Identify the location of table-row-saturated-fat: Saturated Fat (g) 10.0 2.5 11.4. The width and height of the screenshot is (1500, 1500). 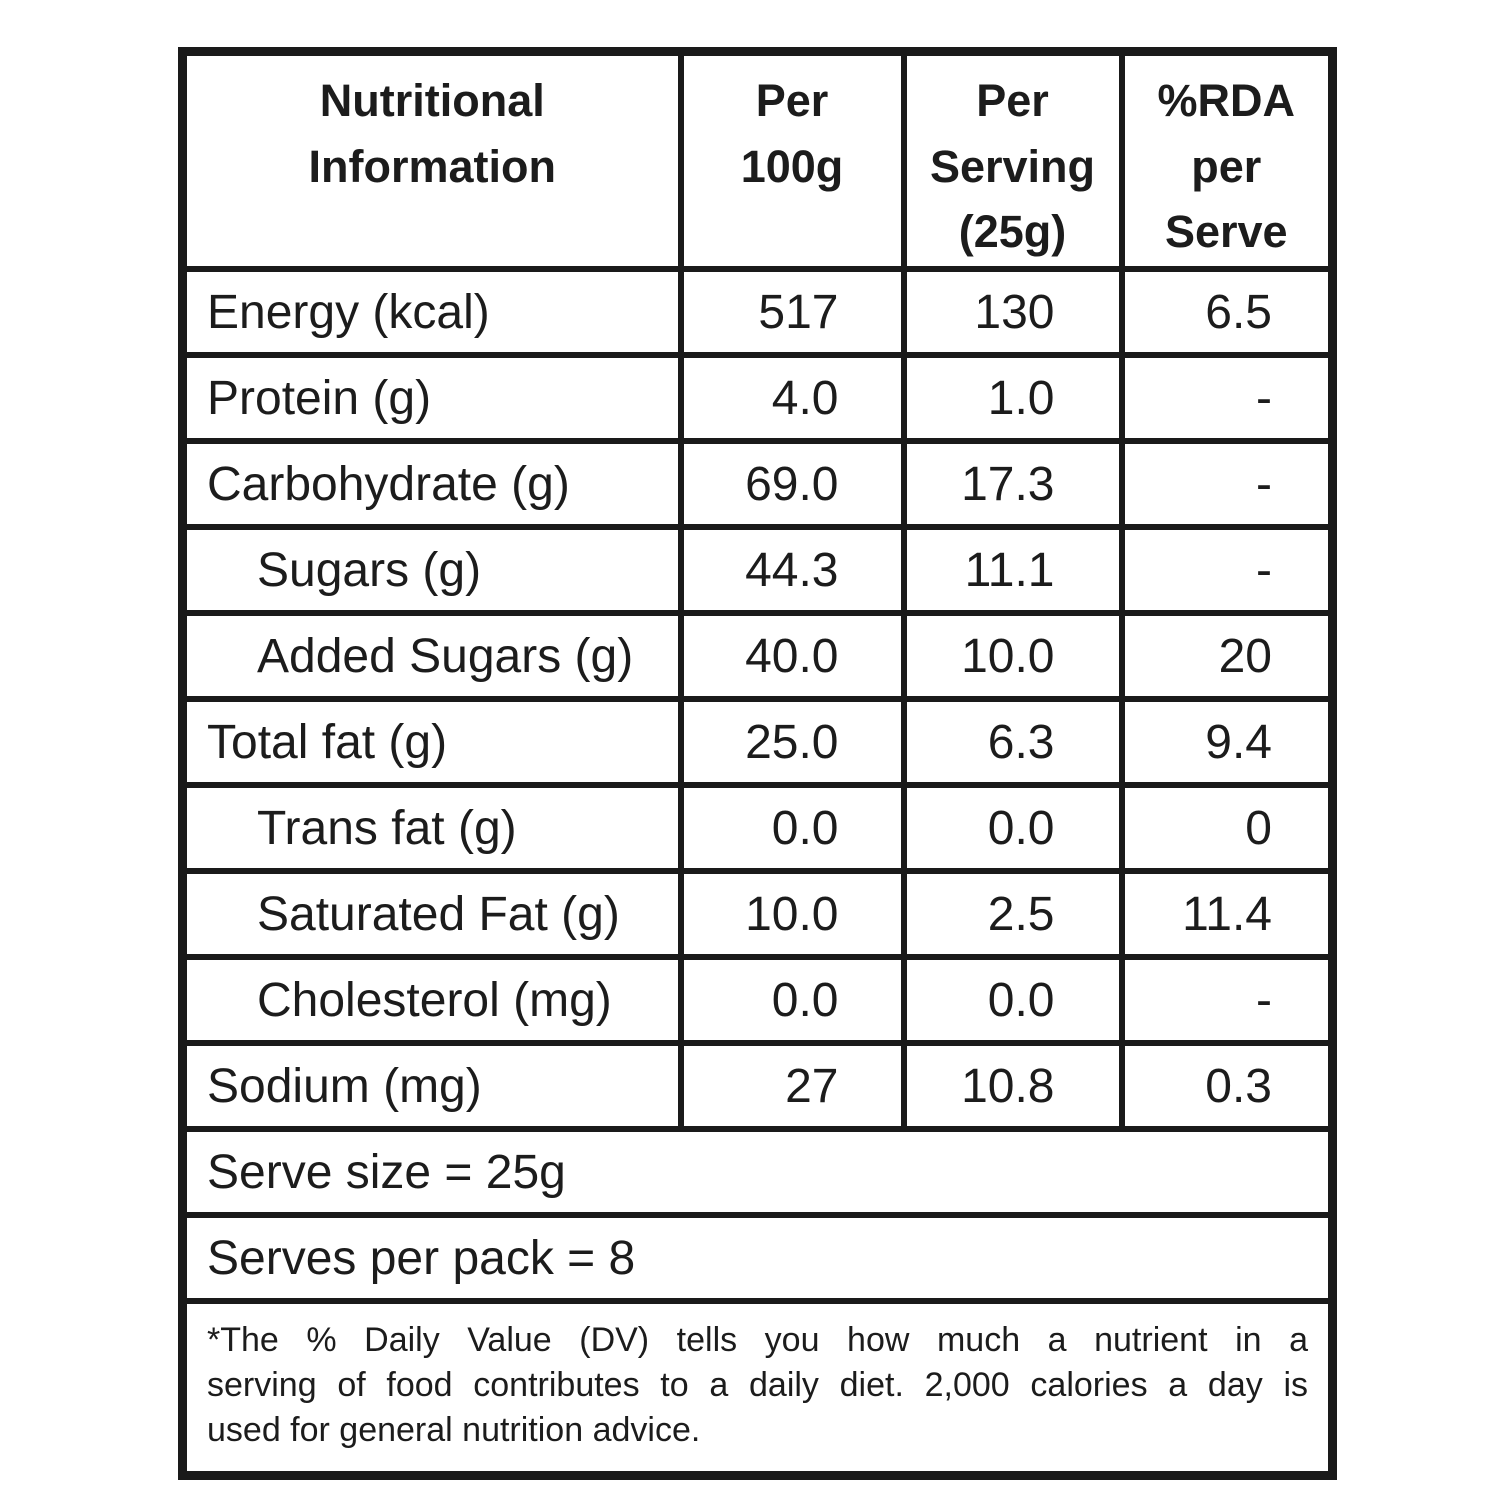
(757, 914).